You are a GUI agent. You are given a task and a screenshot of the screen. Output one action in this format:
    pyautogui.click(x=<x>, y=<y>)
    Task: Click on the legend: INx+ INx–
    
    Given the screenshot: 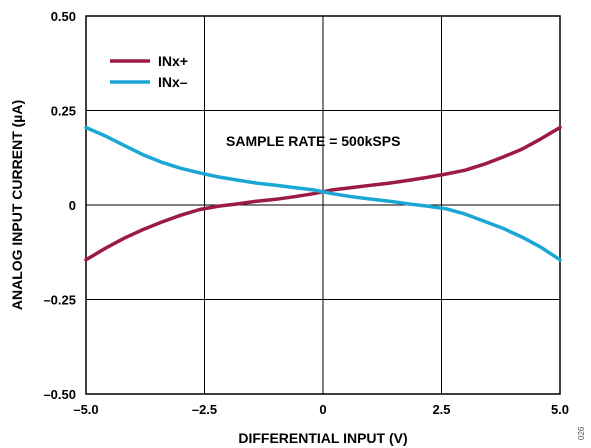 What is the action you would take?
    pyautogui.click(x=149, y=71)
    